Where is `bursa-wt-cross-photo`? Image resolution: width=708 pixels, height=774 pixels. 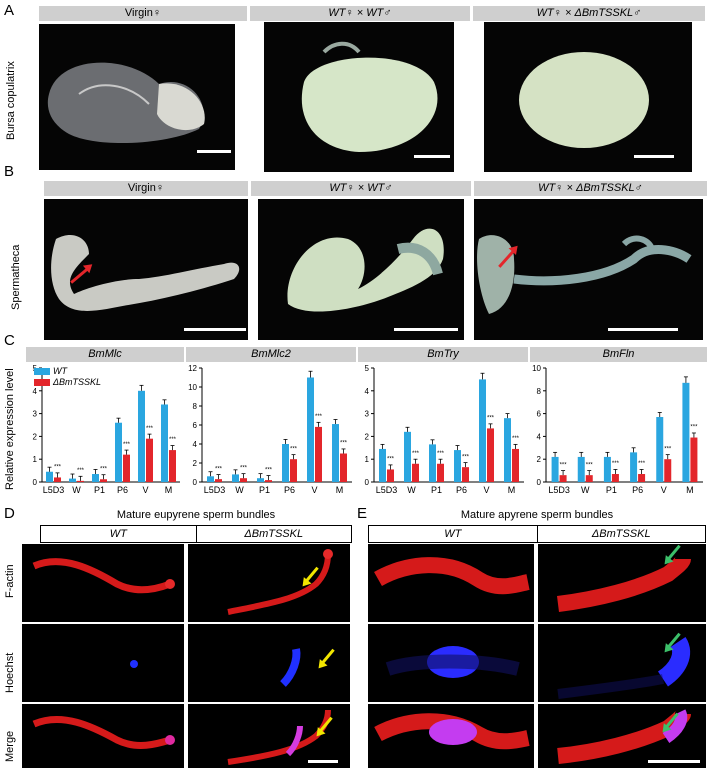
bursa-wt-cross-photo is located at coordinates (359, 97).